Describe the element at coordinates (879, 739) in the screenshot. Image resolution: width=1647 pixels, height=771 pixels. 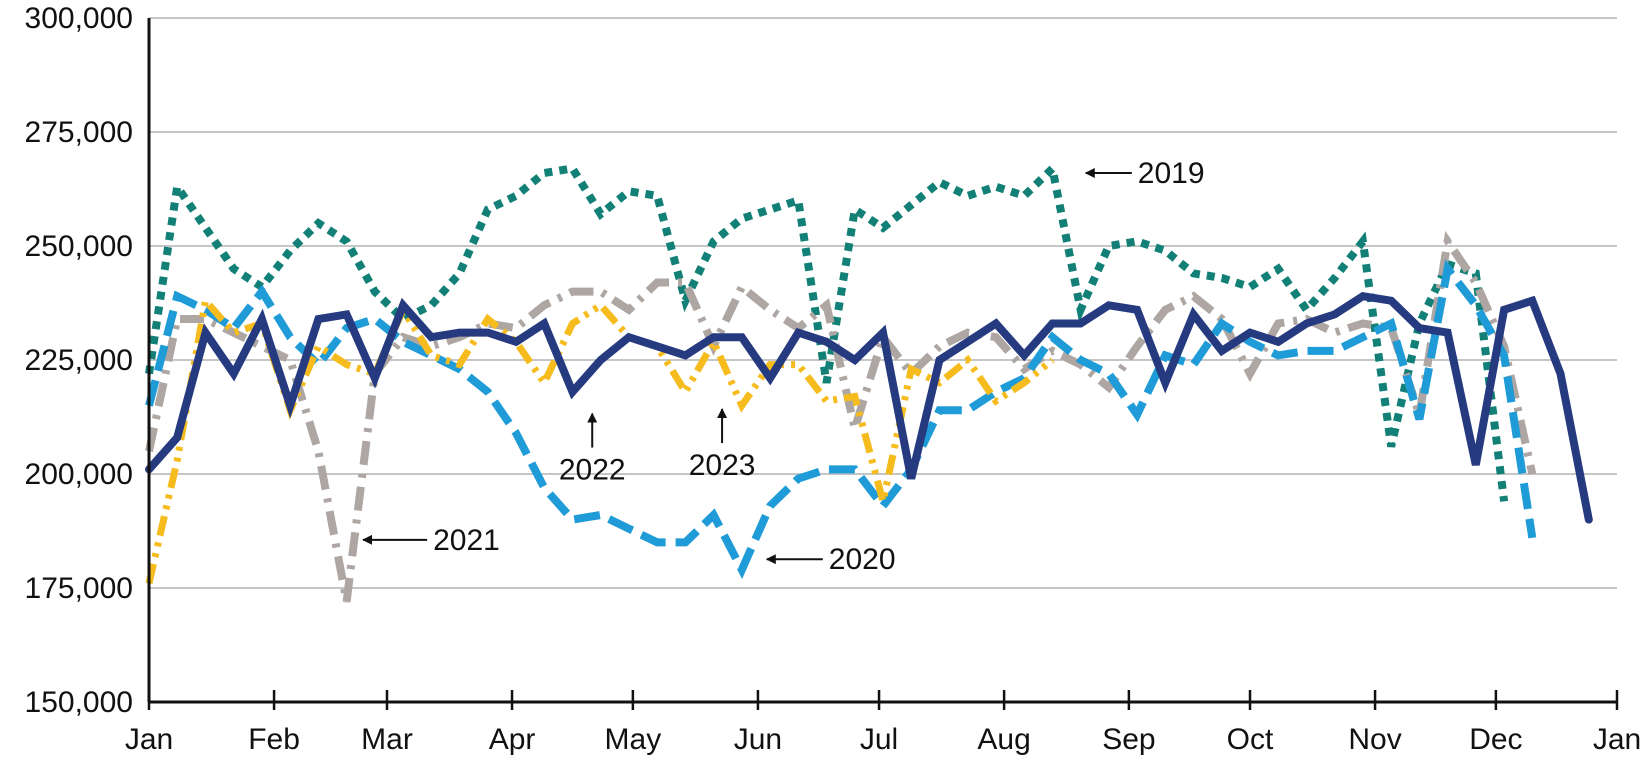
I see `x-tick-label: Jul` at that location.